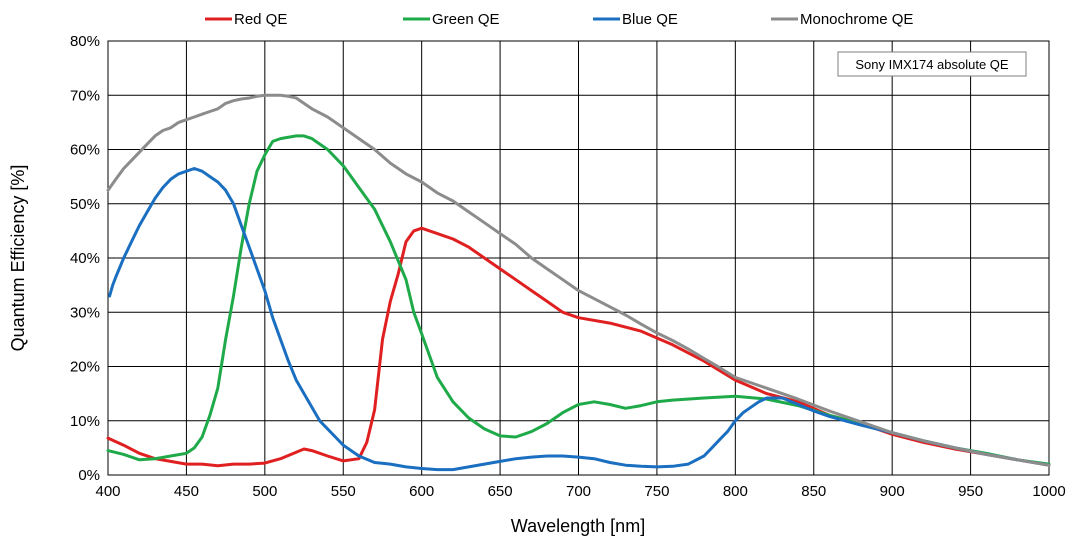 This screenshot has height=539, width=1071. Describe the element at coordinates (18, 258) in the screenshot. I see `y-axis-title: Quantum Efficiency [%]` at that location.